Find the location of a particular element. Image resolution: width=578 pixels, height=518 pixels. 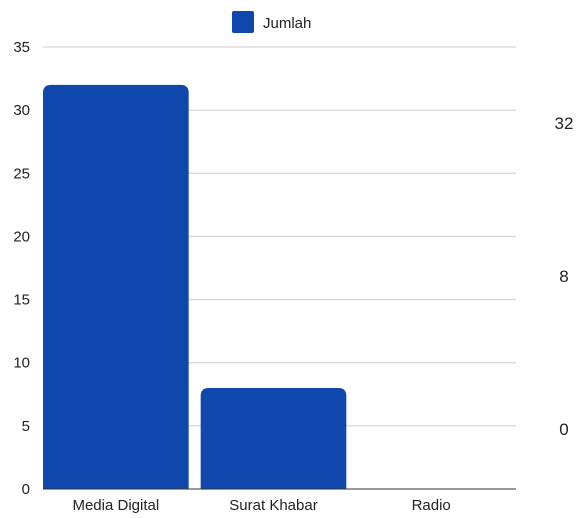

legend-label-jumlah: Jumlah is located at coordinates (287, 23).